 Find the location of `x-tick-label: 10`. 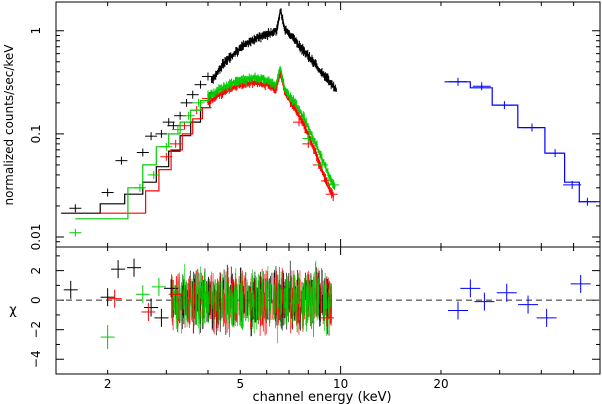

x-tick-label: 10 is located at coordinates (340, 384).